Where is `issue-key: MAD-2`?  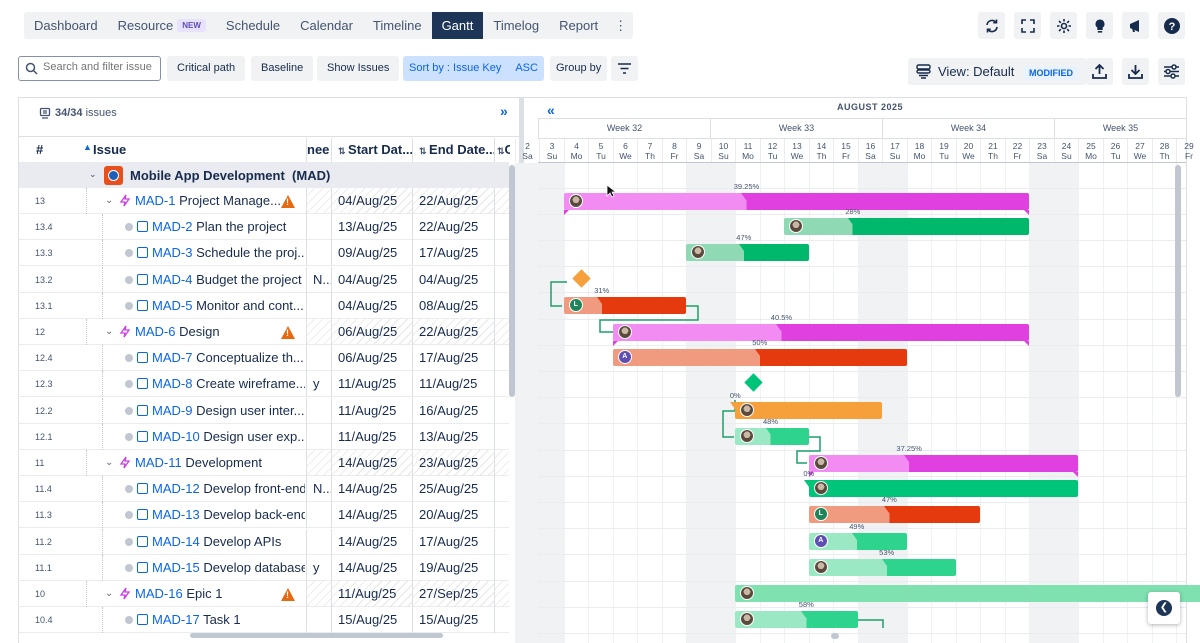
issue-key: MAD-2 is located at coordinates (172, 227).